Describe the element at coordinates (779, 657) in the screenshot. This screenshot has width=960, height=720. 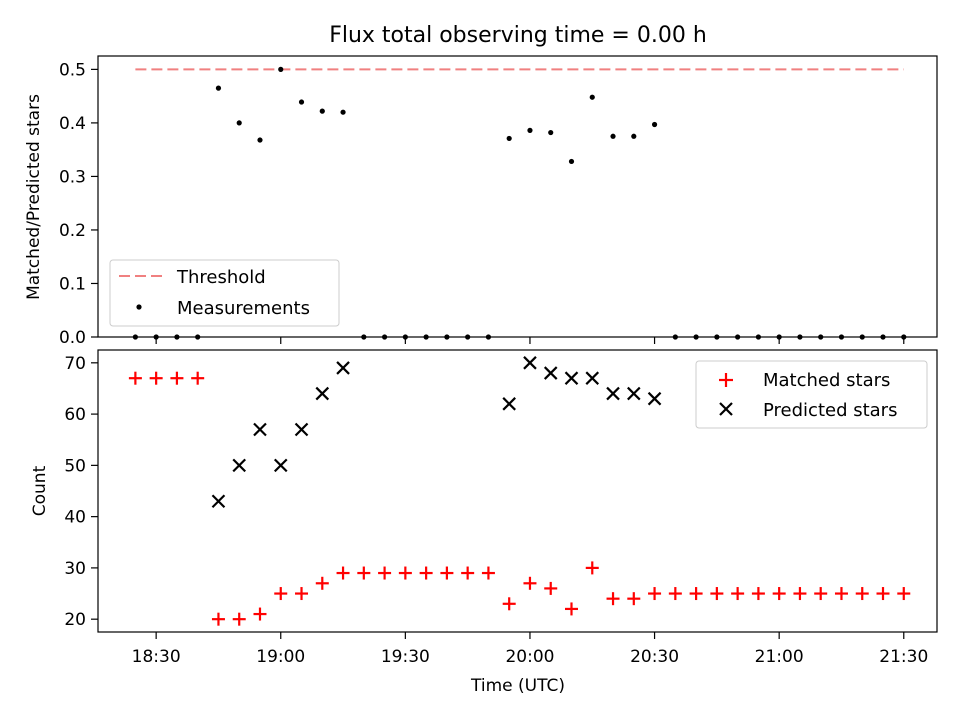
I see `bottom-x-tick-label: 21:00` at that location.